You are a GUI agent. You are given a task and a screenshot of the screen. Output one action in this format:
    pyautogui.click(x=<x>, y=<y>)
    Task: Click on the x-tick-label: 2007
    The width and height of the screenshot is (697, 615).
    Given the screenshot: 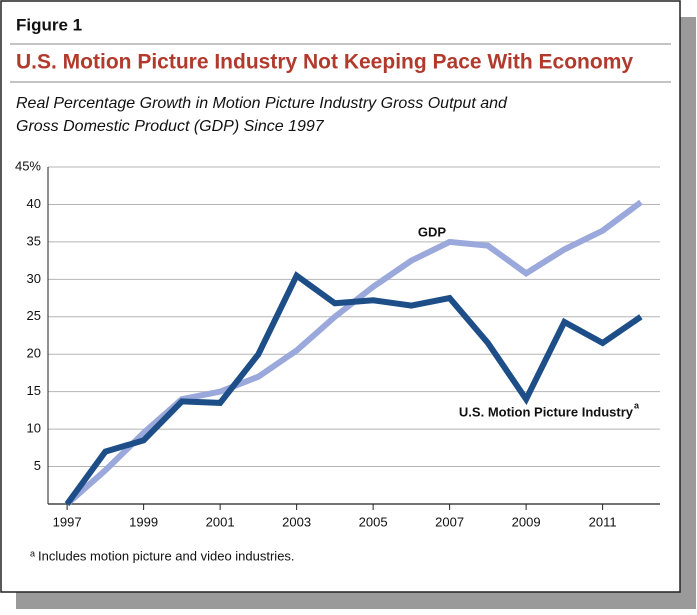 What is the action you would take?
    pyautogui.click(x=449, y=521)
    